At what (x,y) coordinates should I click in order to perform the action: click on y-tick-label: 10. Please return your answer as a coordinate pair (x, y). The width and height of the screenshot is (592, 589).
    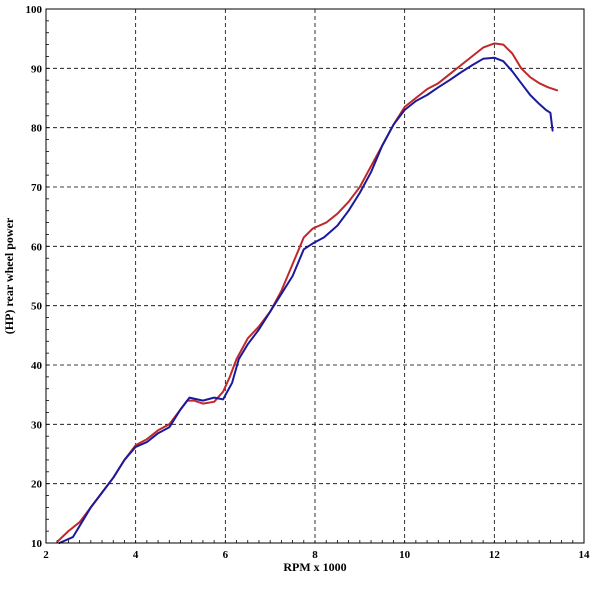
    Looking at the image, I should click on (37, 544).